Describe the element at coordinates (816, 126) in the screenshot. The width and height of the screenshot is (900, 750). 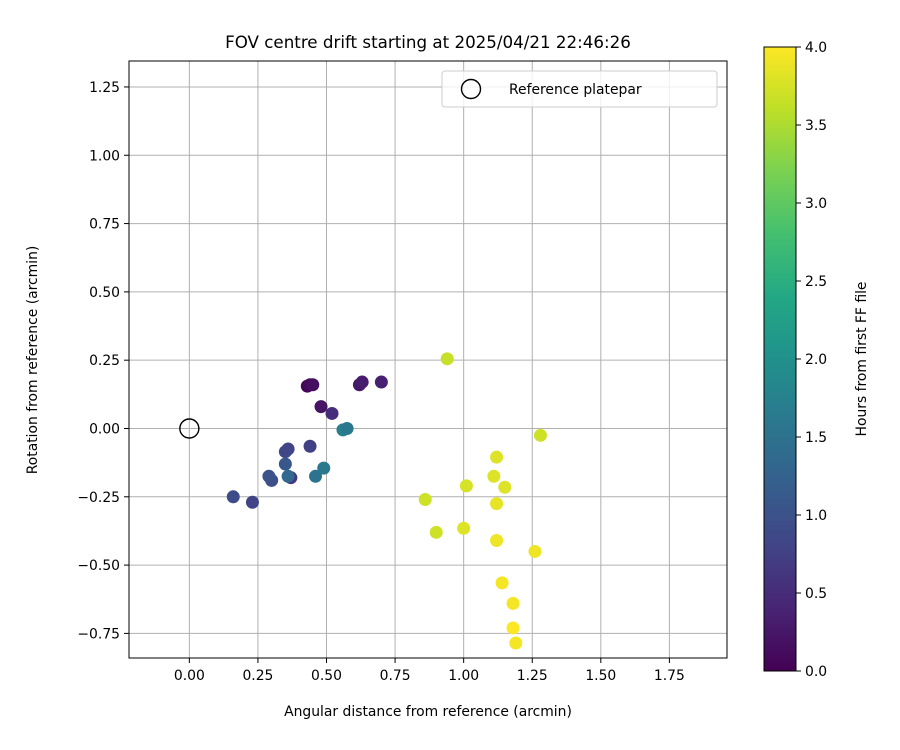
I see `colorbar-tick-label: 3.5` at that location.